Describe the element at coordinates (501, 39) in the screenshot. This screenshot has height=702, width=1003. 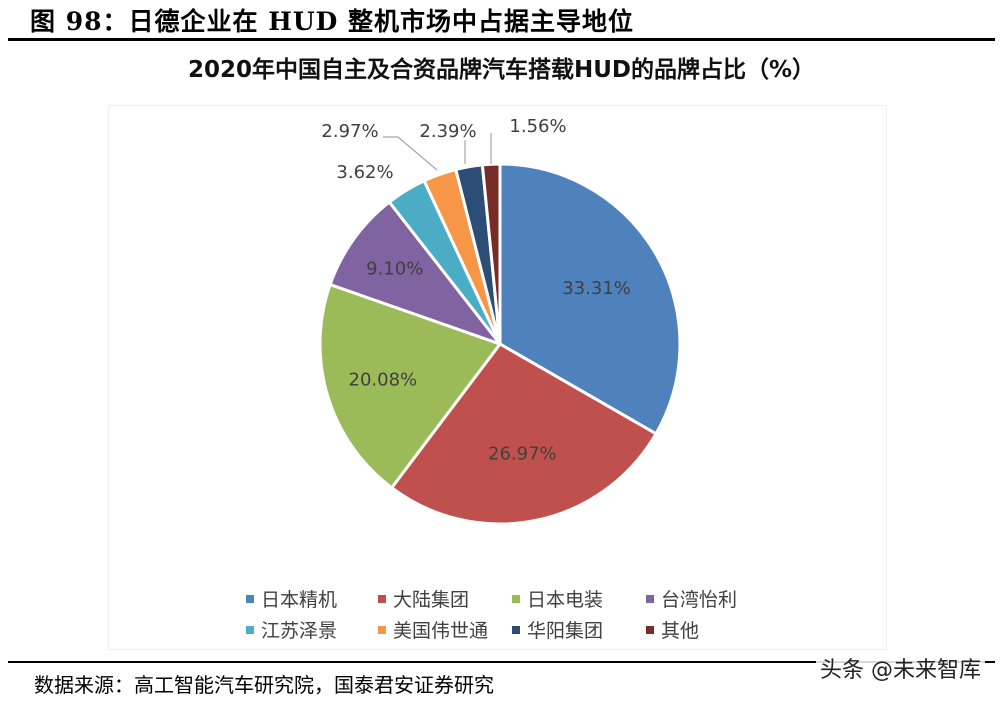
I see `top-rule-divider` at that location.